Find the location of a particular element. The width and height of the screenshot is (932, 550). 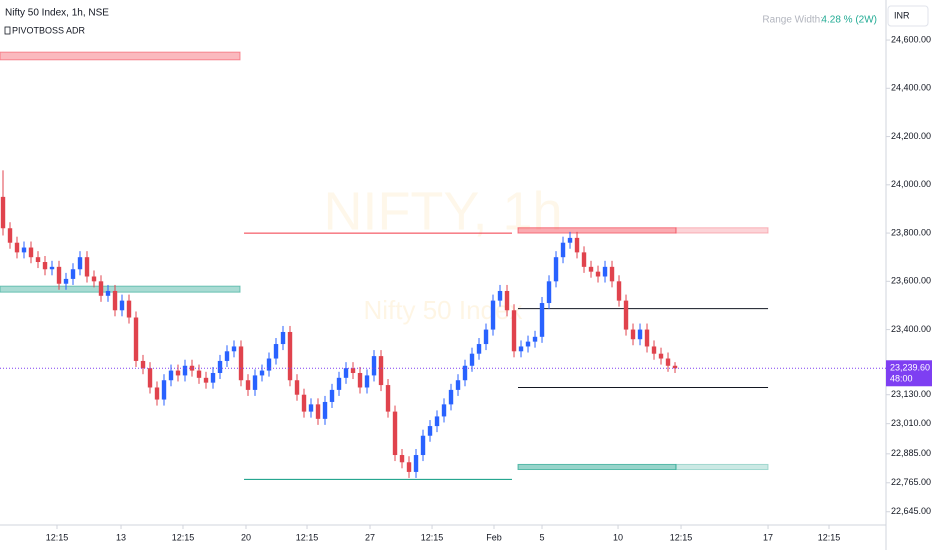

y-tick-label: 22,765.00 is located at coordinates (911, 482).